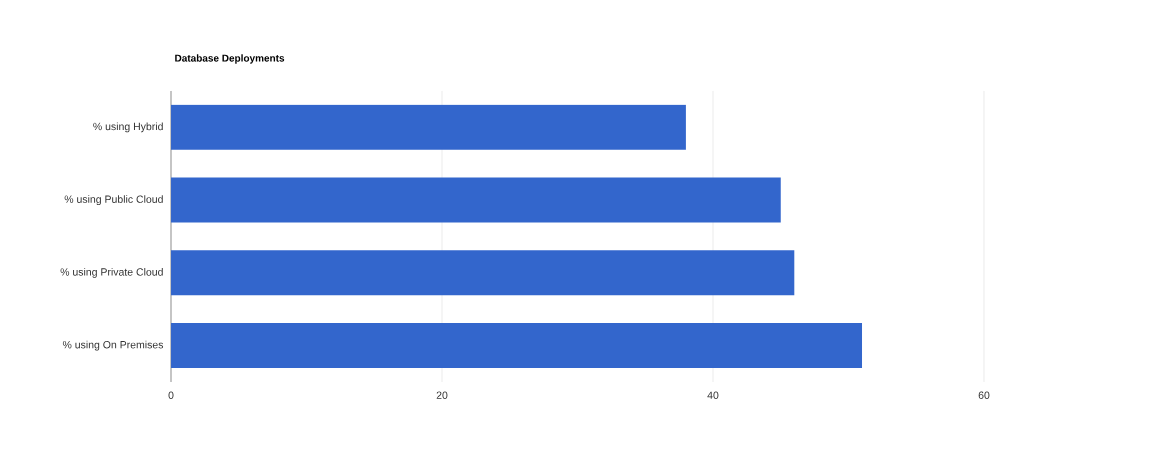  Describe the element at coordinates (442, 395) in the screenshot. I see `x-tick-label: 20` at that location.